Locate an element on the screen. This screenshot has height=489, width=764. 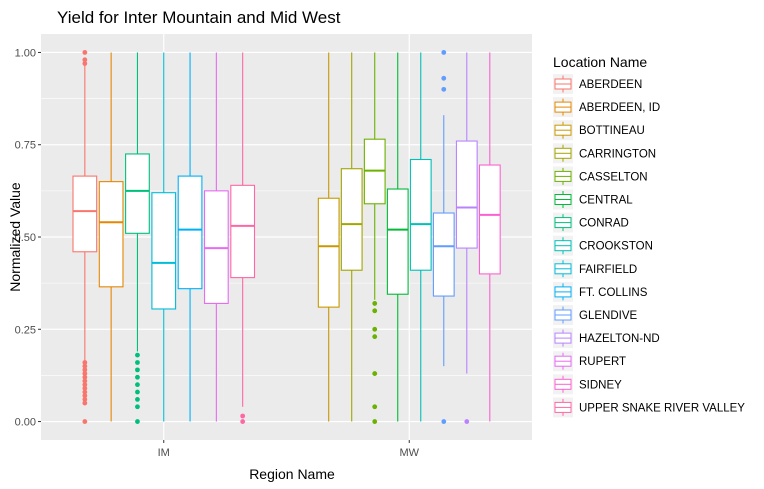
legend-label: SIDNEY is located at coordinates (600, 385).